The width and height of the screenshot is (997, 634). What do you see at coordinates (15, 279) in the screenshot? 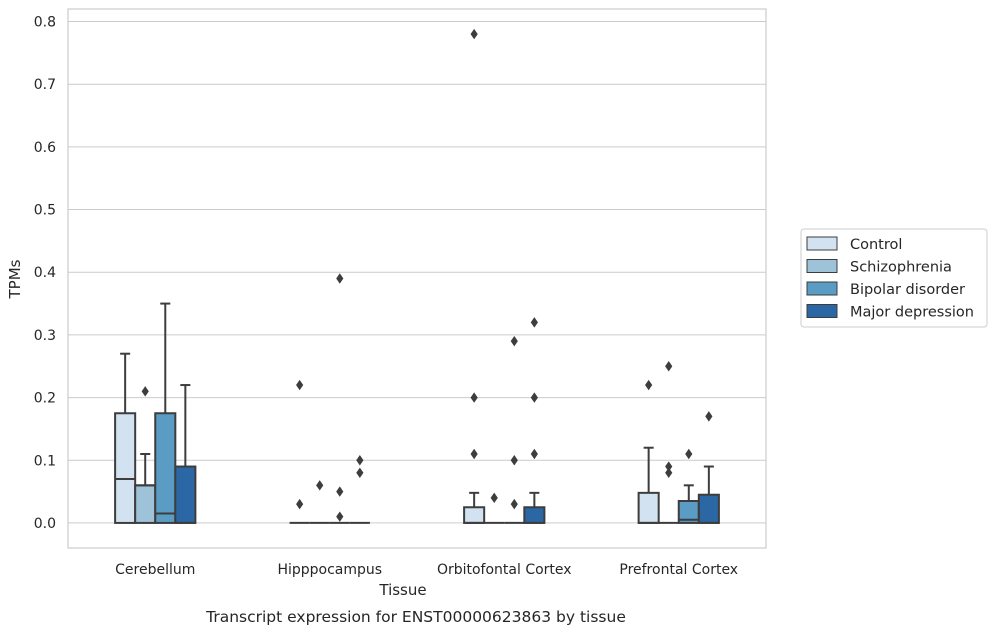
I see `y-axis-label: TPMs` at bounding box center [15, 279].